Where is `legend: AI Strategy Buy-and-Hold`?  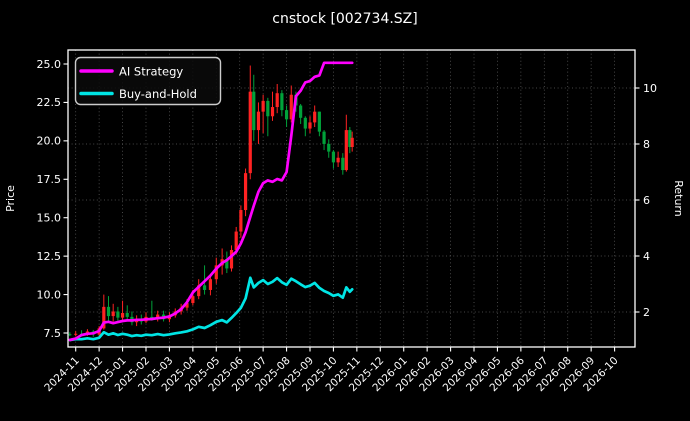 legend: AI Strategy Buy-and-Hold is located at coordinates (148, 81).